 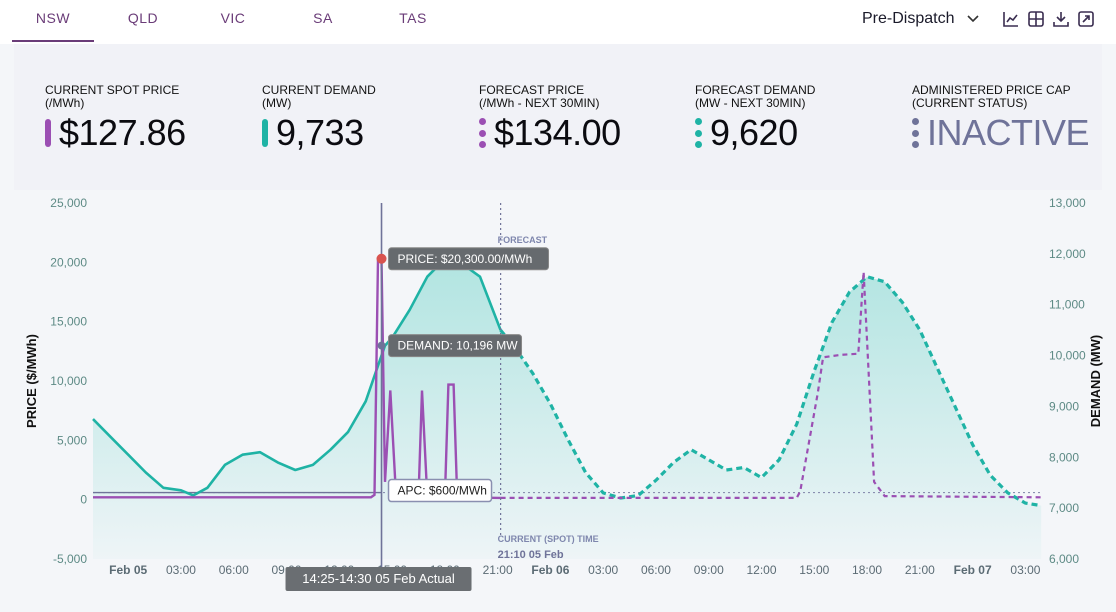 What do you see at coordinates (550, 570) in the screenshot?
I see `x-tick-label: Feb 06` at bounding box center [550, 570].